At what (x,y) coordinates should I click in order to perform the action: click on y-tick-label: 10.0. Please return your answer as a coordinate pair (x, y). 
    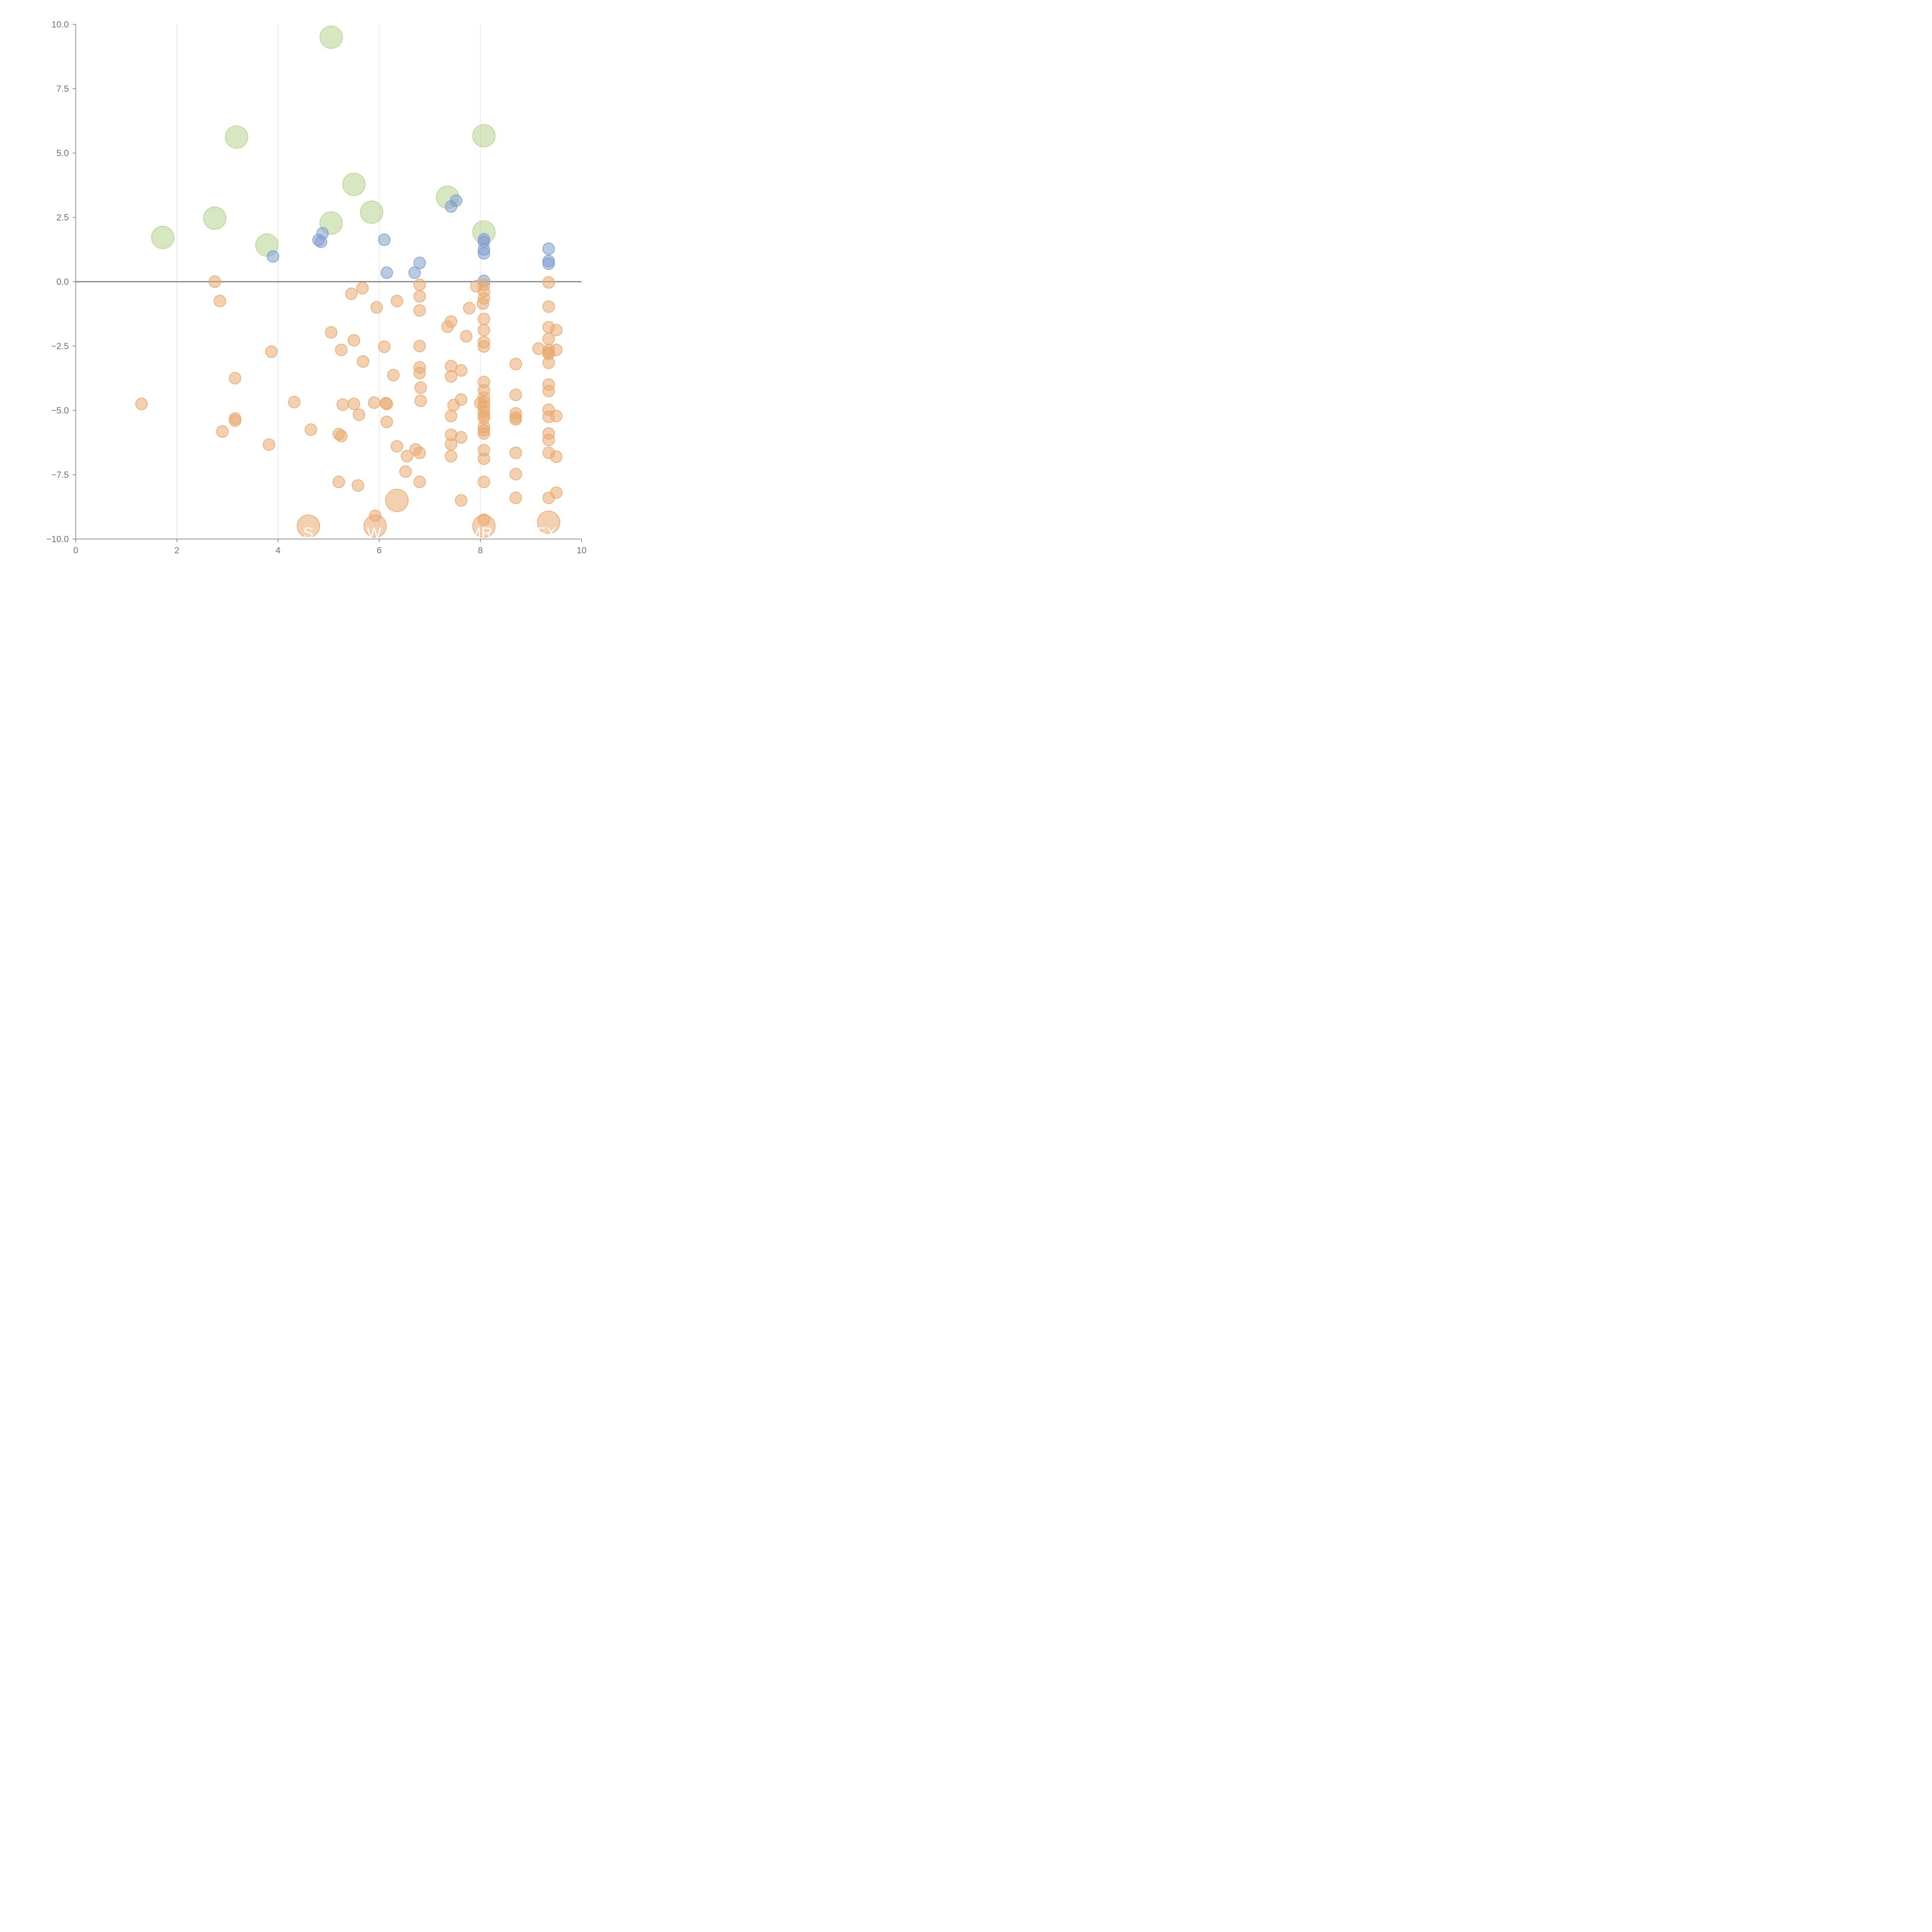
    Looking at the image, I should click on (60, 24).